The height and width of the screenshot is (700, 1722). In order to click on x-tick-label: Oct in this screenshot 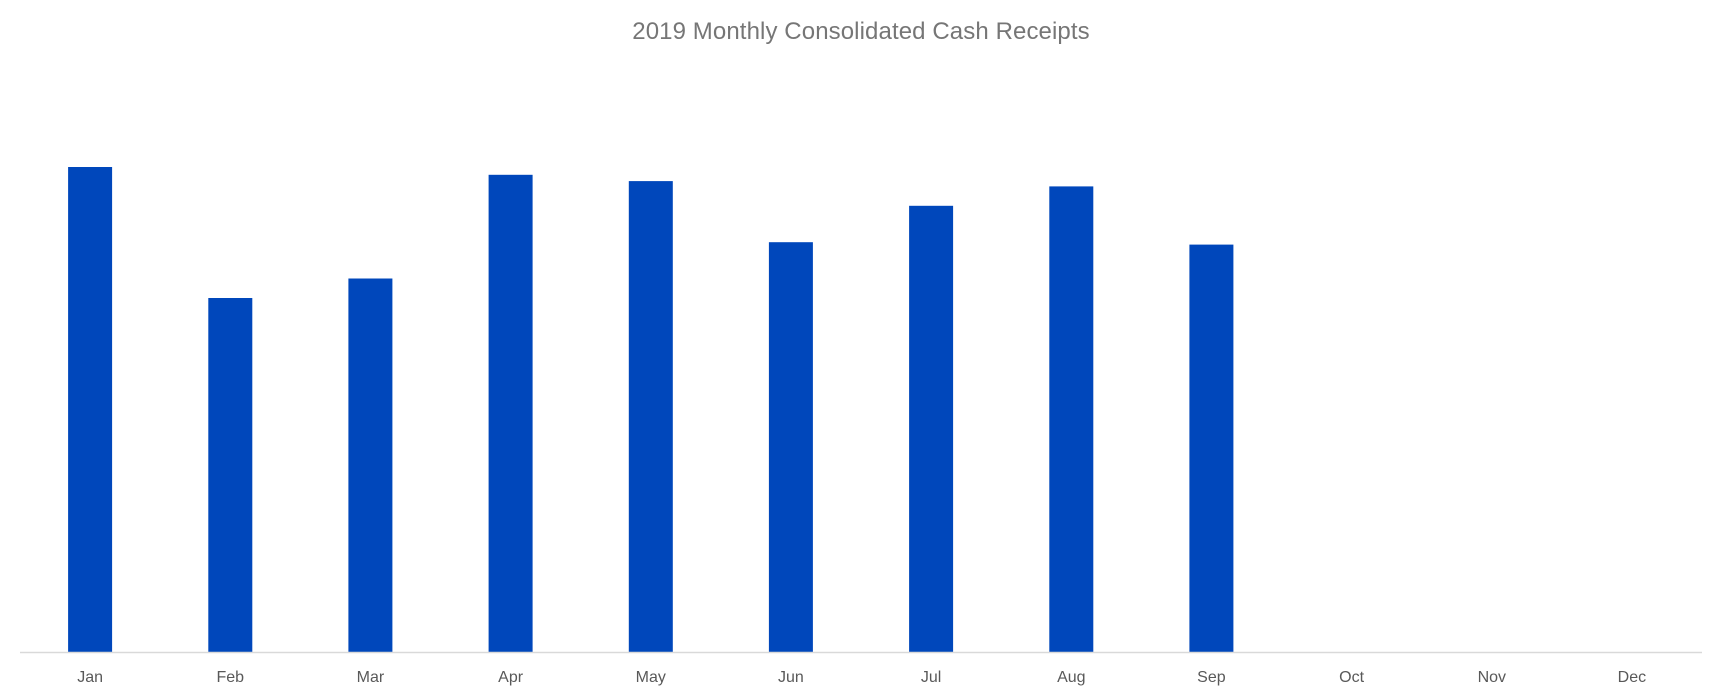, I will do `click(1351, 677)`.